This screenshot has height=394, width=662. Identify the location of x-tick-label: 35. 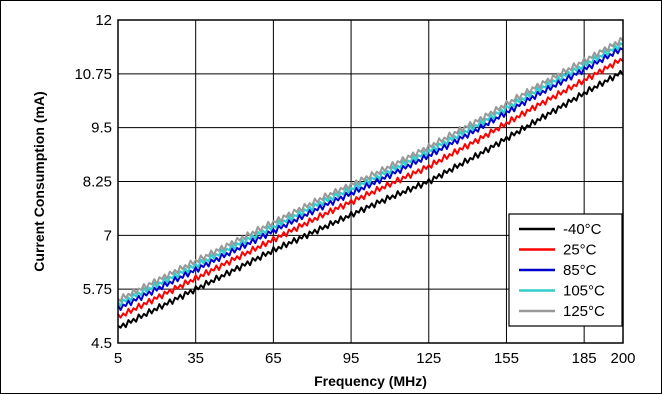
(195, 358).